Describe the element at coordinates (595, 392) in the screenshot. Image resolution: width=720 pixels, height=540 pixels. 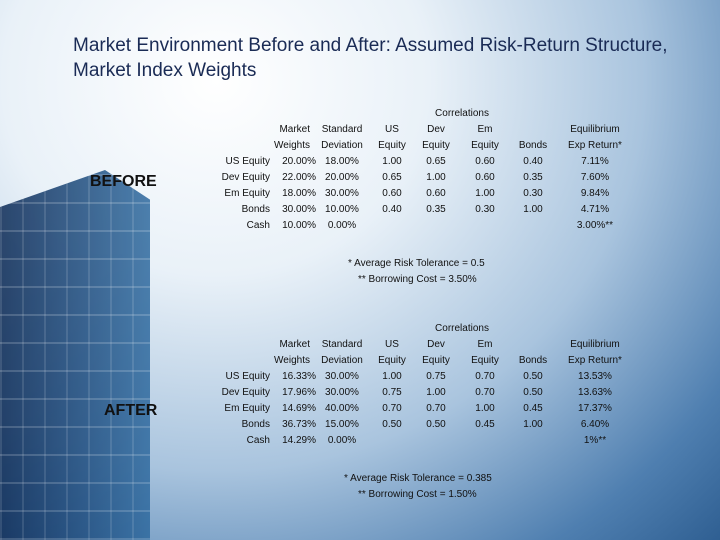
I see `exp-return-cell: 13.63%` at that location.